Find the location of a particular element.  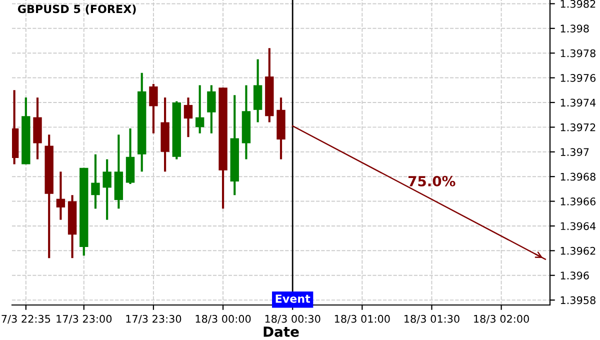

y-tick-label: 1.398 is located at coordinates (574, 28).